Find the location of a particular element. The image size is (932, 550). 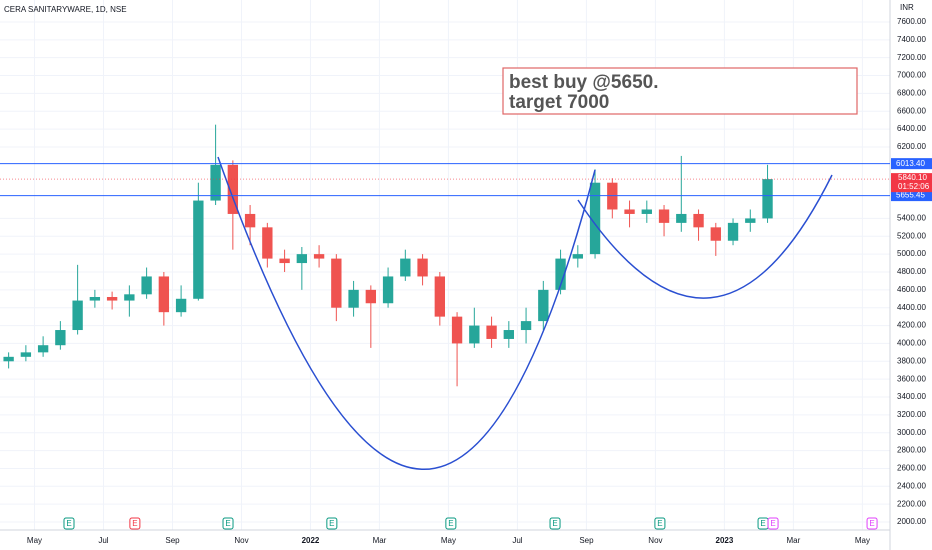

y-tick-label: 3400.00 is located at coordinates (911, 396).